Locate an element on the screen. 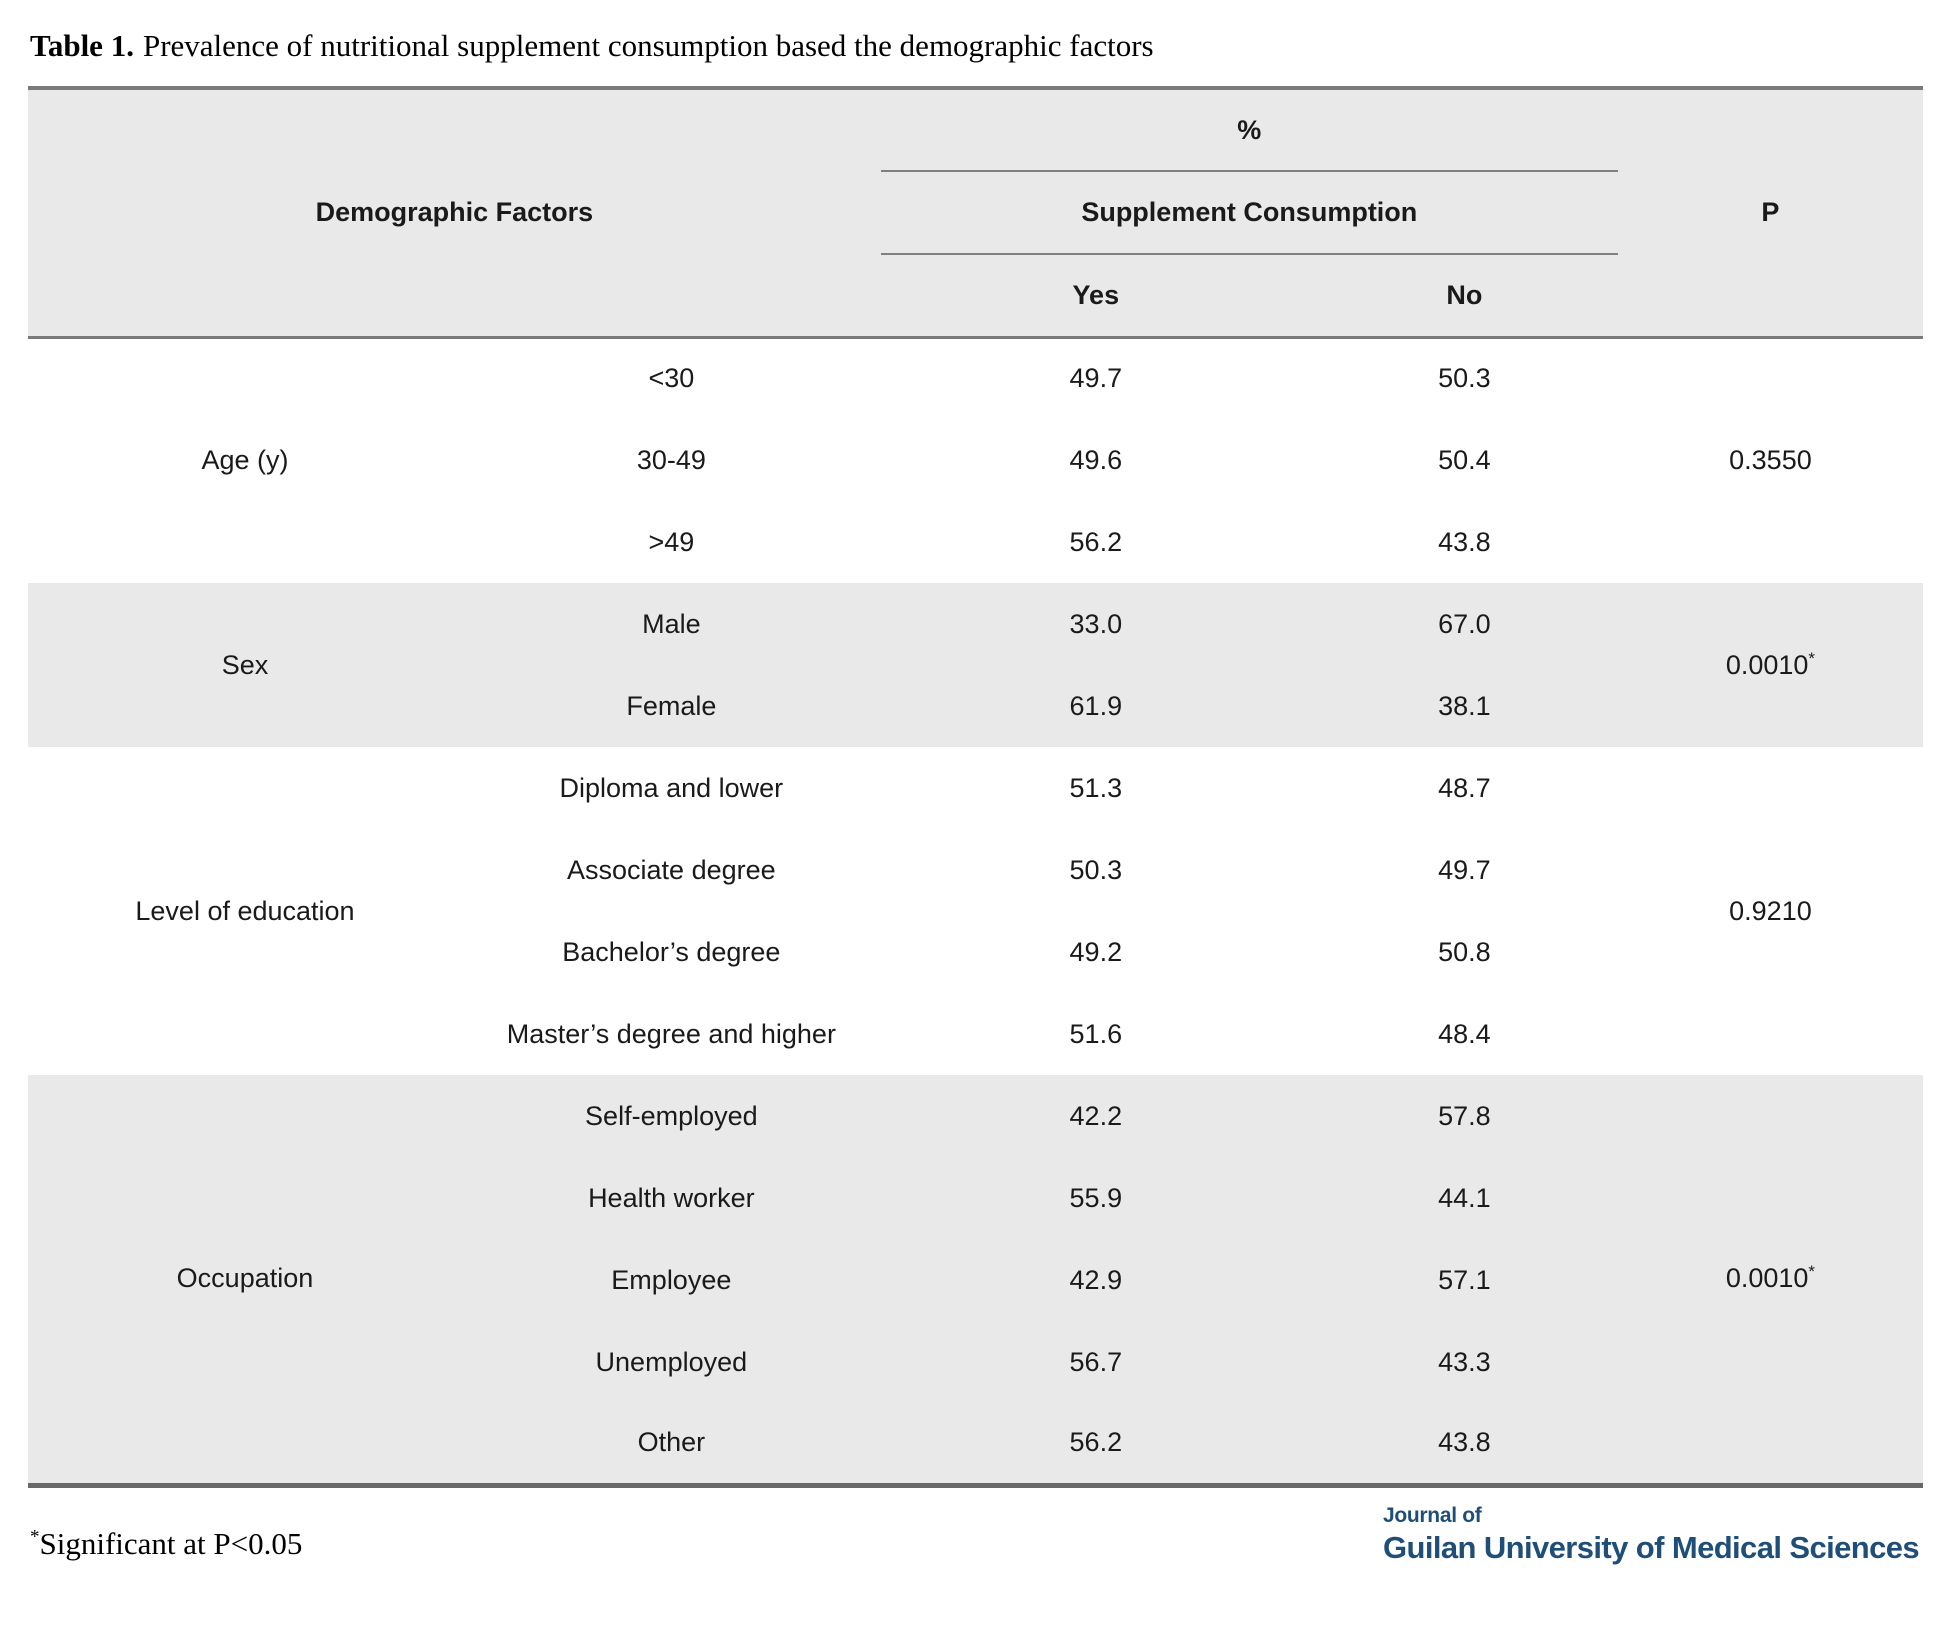 The width and height of the screenshot is (1953, 1640). header-row-percent: Demographic Factors % P is located at coordinates (975, 212).